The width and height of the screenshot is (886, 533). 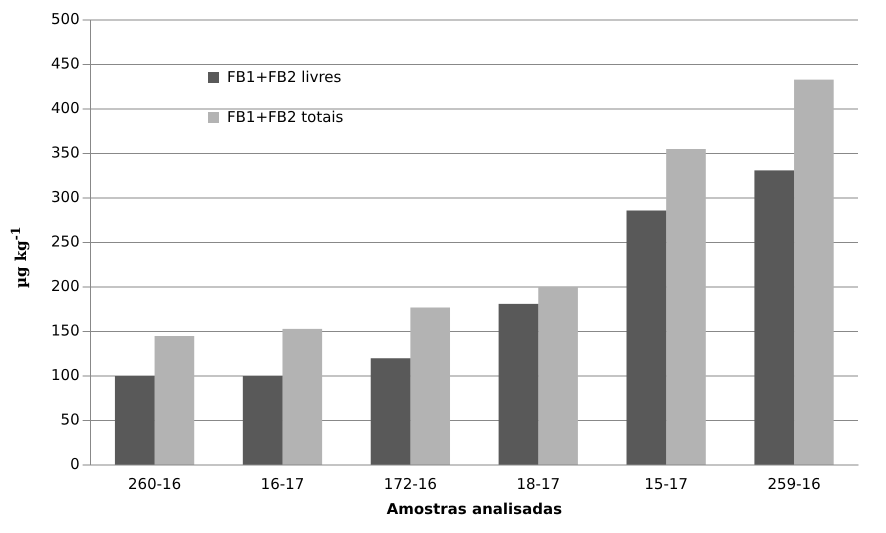 What do you see at coordinates (65, 63) in the screenshot?
I see `y-tick-label: 450` at bounding box center [65, 63].